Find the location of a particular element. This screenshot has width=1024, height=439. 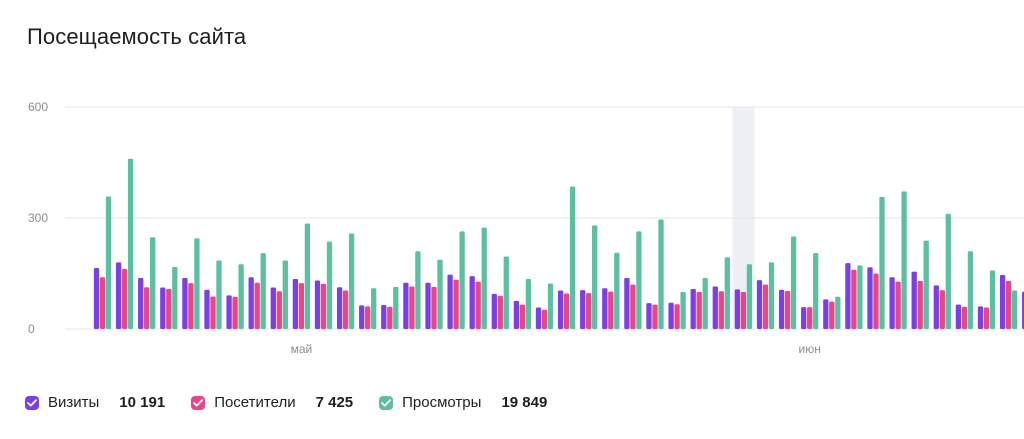

legend-item-pageviews: Просмотры 19 849 is located at coordinates (463, 402).